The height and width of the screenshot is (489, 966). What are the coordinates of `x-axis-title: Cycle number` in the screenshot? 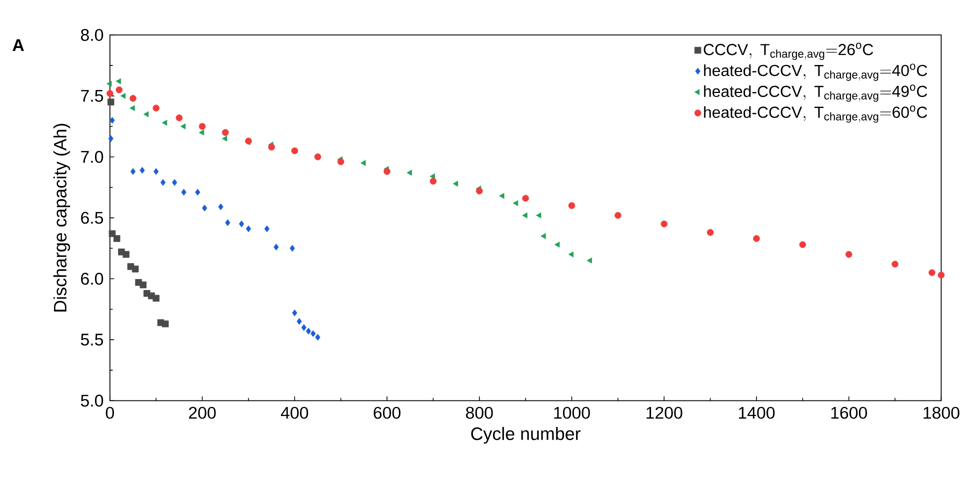 It's located at (525, 435).